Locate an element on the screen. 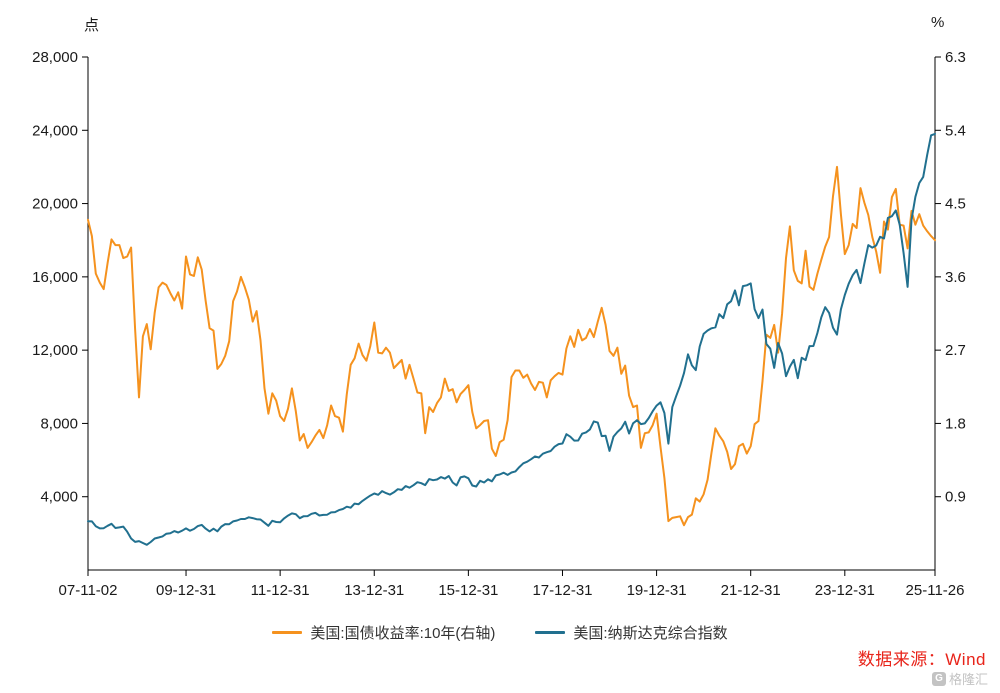  nasdaq-line-swatch is located at coordinates (550, 632).